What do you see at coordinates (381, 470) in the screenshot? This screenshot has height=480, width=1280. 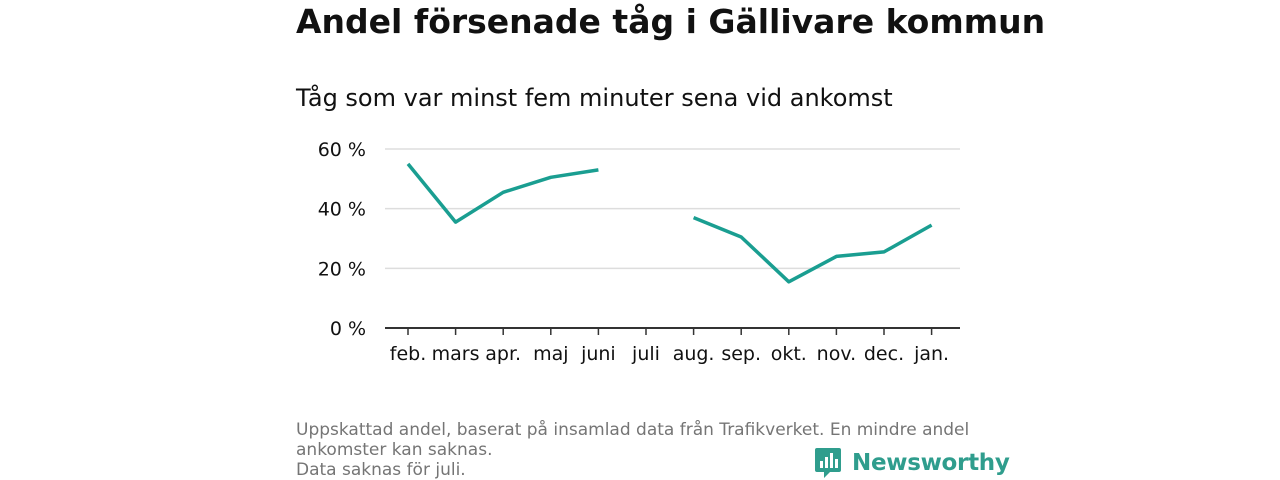 I see `footnote-line: Data saknas för juli.` at bounding box center [381, 470].